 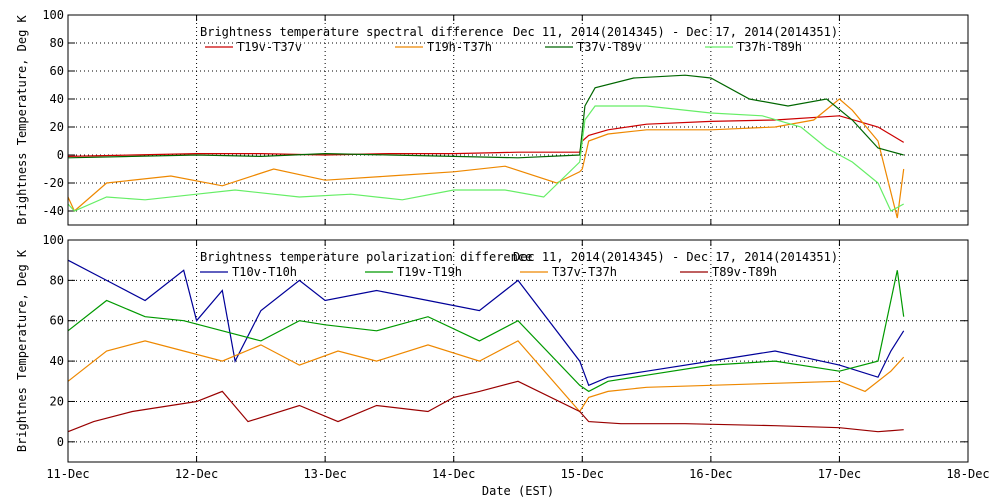 I want to click on legend-label: T37h-T89h, so click(x=769, y=47).